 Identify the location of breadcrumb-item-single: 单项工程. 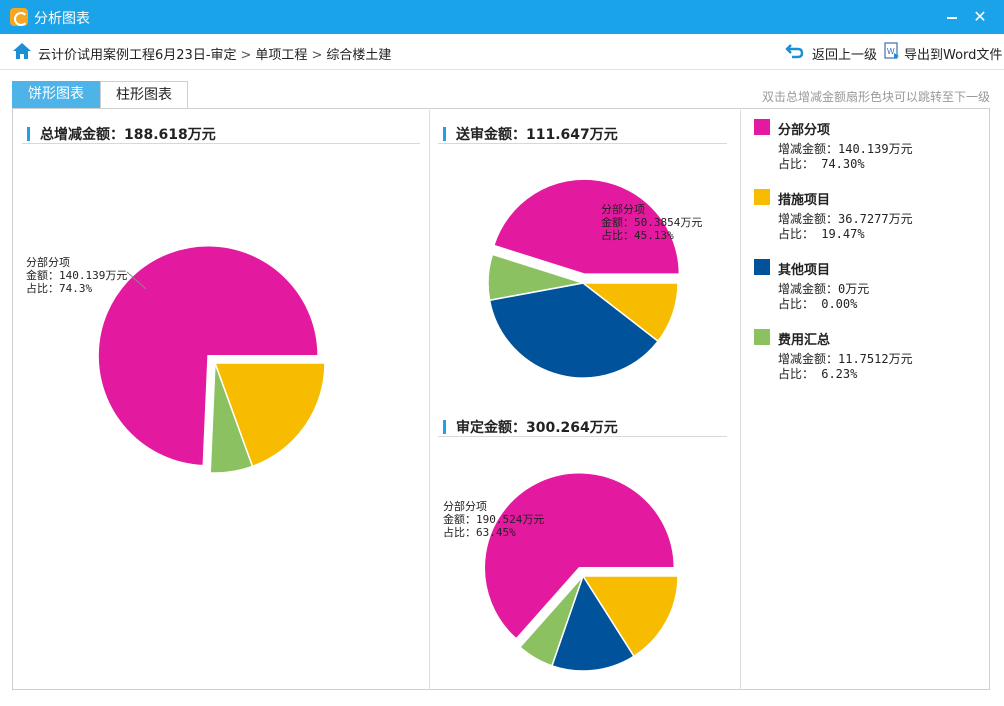
(281, 55).